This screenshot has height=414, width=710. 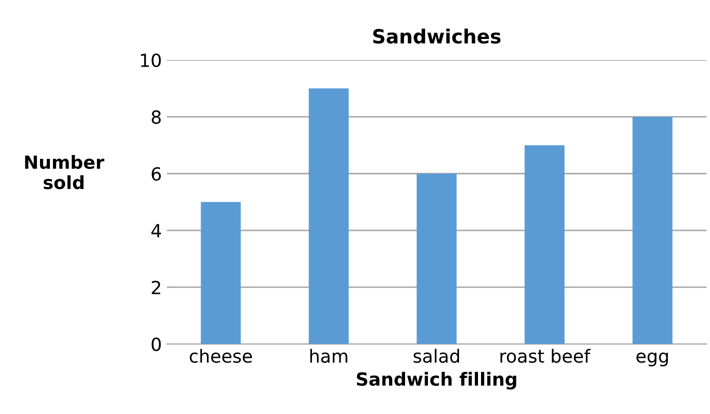 I want to click on x-tick-label: cheese, so click(x=221, y=355).